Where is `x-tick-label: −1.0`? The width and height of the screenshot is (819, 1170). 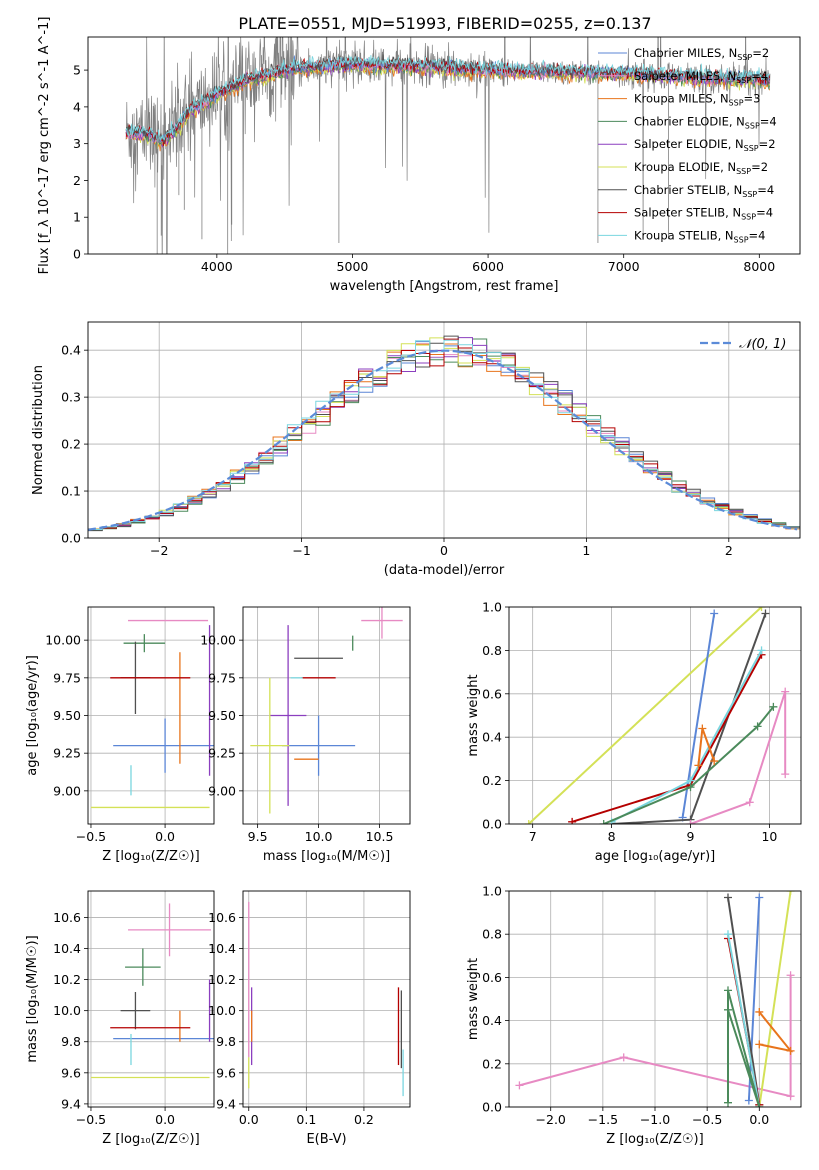 x-tick-label: −1.0 is located at coordinates (655, 1119).